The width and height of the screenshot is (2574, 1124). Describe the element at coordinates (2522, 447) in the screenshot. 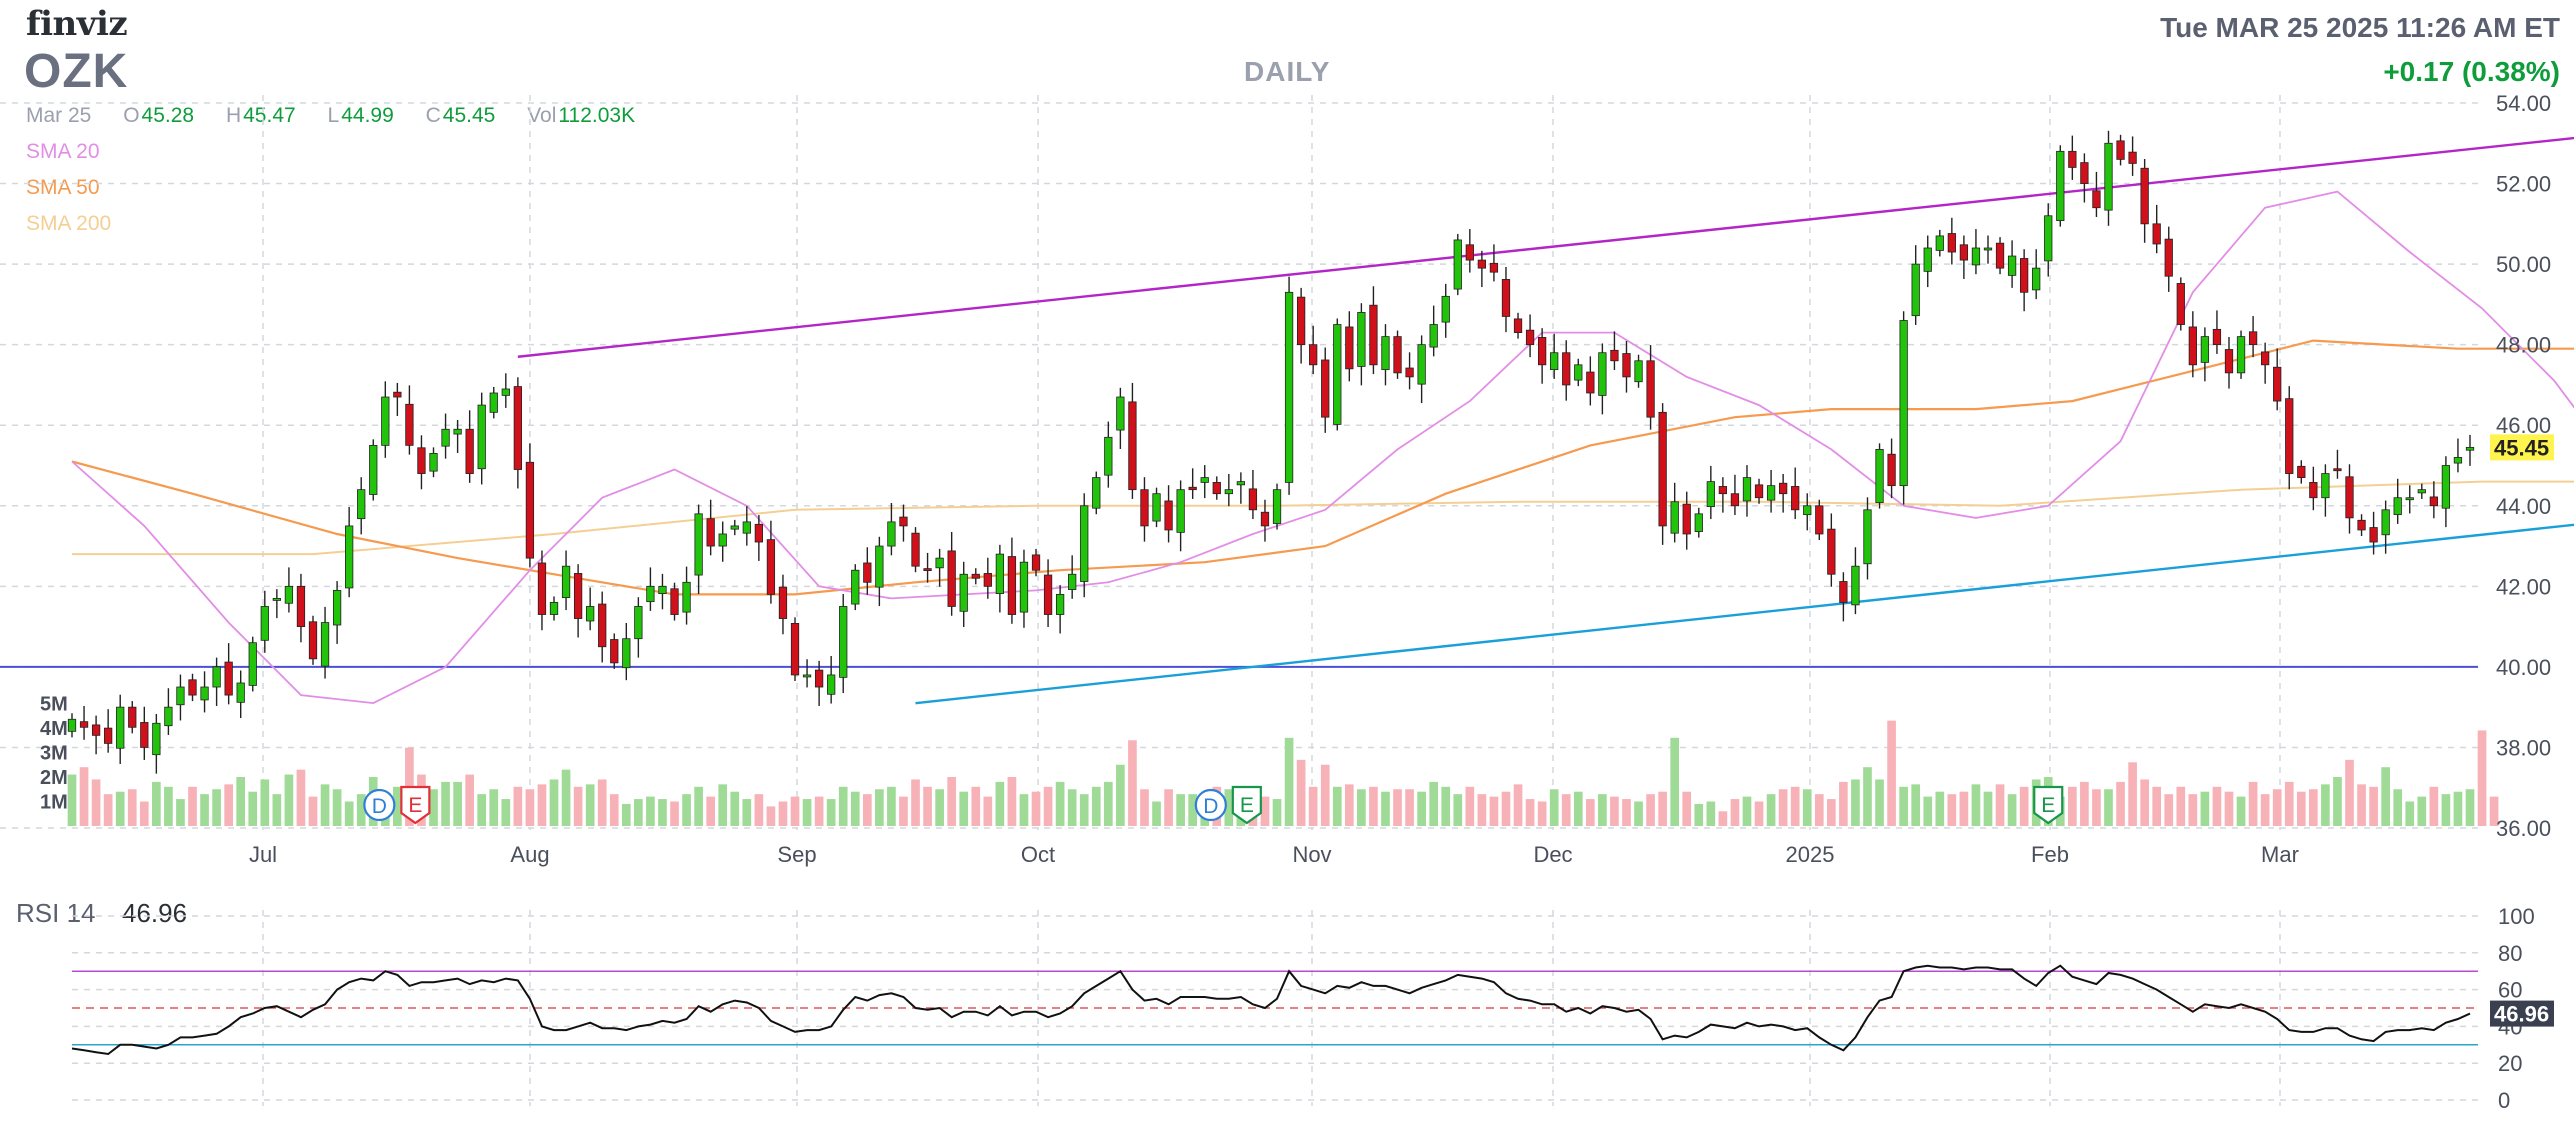

I see `last-price-tag` at that location.